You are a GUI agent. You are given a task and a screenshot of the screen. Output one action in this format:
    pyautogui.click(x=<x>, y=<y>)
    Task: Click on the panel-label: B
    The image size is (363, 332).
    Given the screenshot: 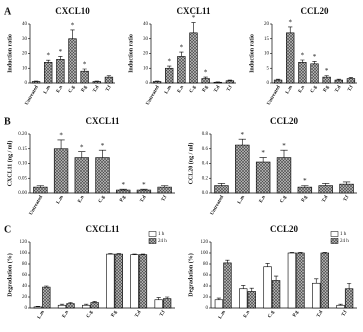 What is the action you would take?
    pyautogui.click(x=7, y=121)
    